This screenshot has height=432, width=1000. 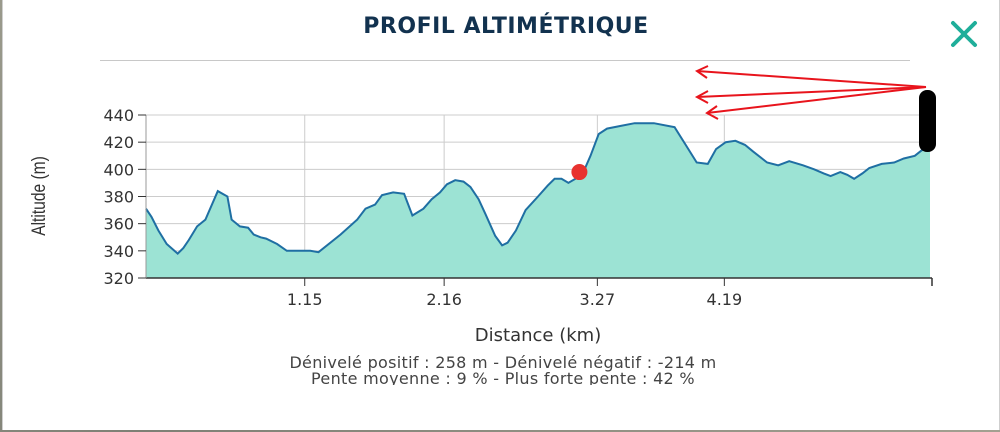 What do you see at coordinates (444, 299) in the screenshot?
I see `x-tick-label: 2.16` at bounding box center [444, 299].